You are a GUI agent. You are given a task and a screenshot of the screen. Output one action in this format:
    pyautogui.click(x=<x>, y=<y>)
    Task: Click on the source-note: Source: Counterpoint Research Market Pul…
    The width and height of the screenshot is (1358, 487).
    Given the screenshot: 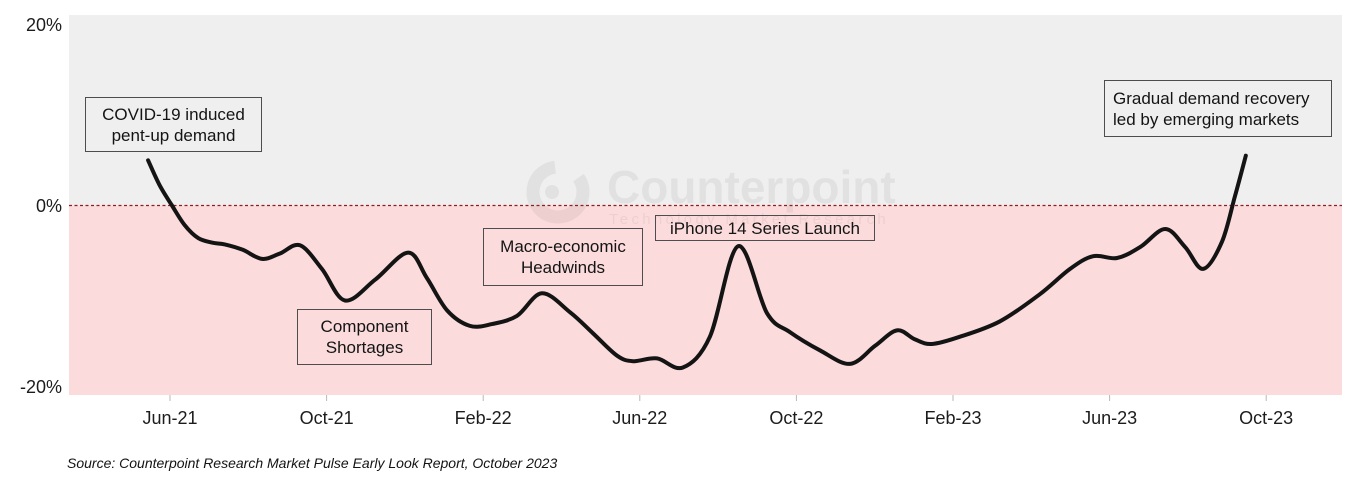 What is the action you would take?
    pyautogui.click(x=312, y=463)
    